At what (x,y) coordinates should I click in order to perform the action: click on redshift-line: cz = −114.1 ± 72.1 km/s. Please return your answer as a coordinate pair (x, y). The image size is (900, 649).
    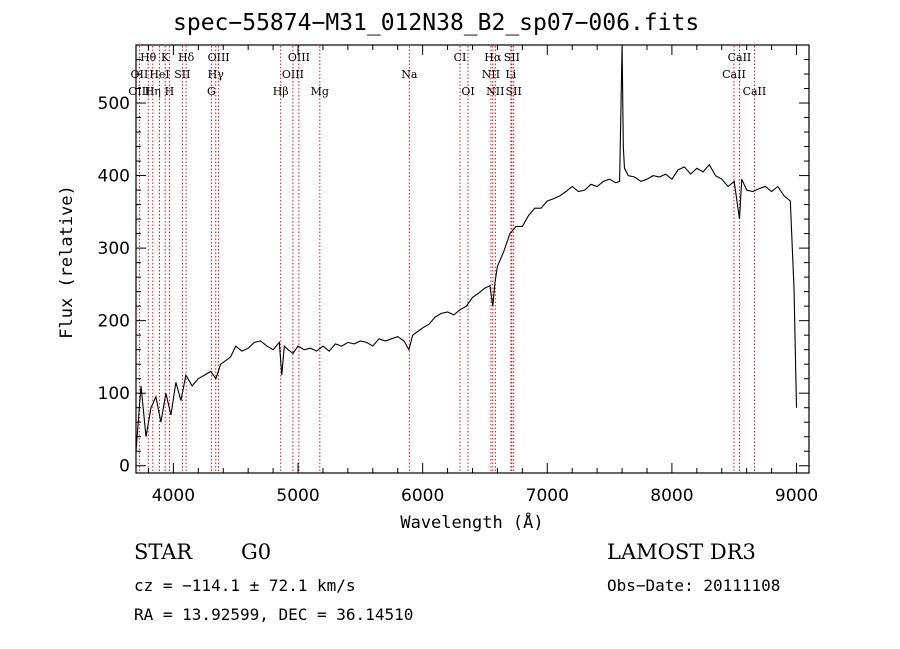
    Looking at the image, I should click on (245, 585).